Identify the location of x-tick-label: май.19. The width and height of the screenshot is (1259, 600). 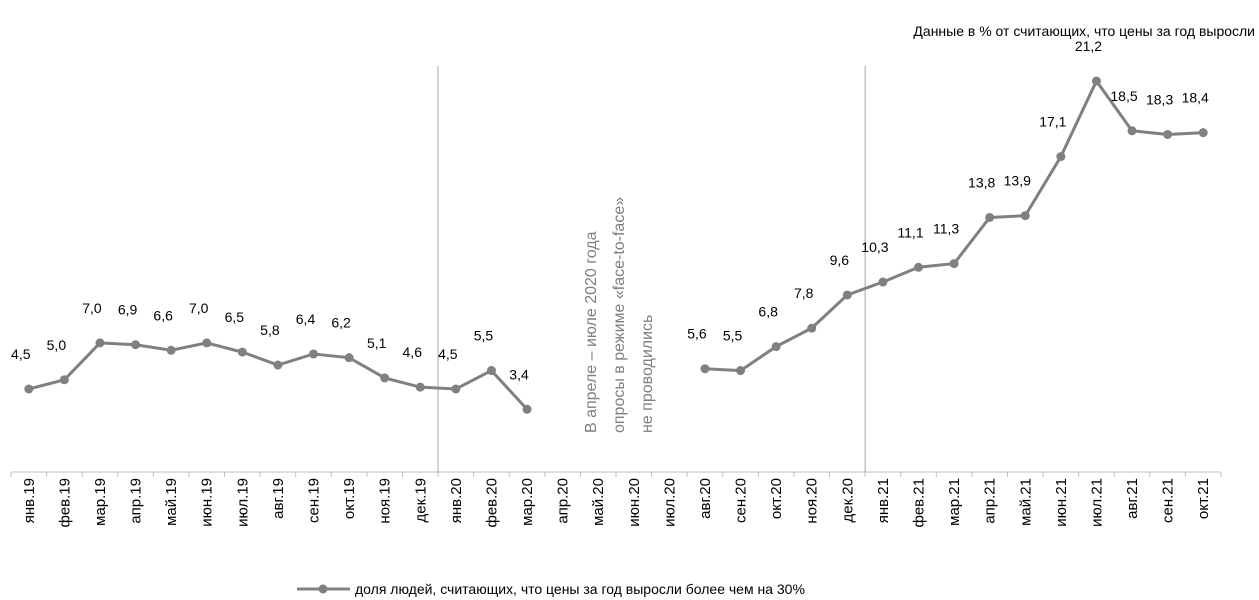
(171, 502).